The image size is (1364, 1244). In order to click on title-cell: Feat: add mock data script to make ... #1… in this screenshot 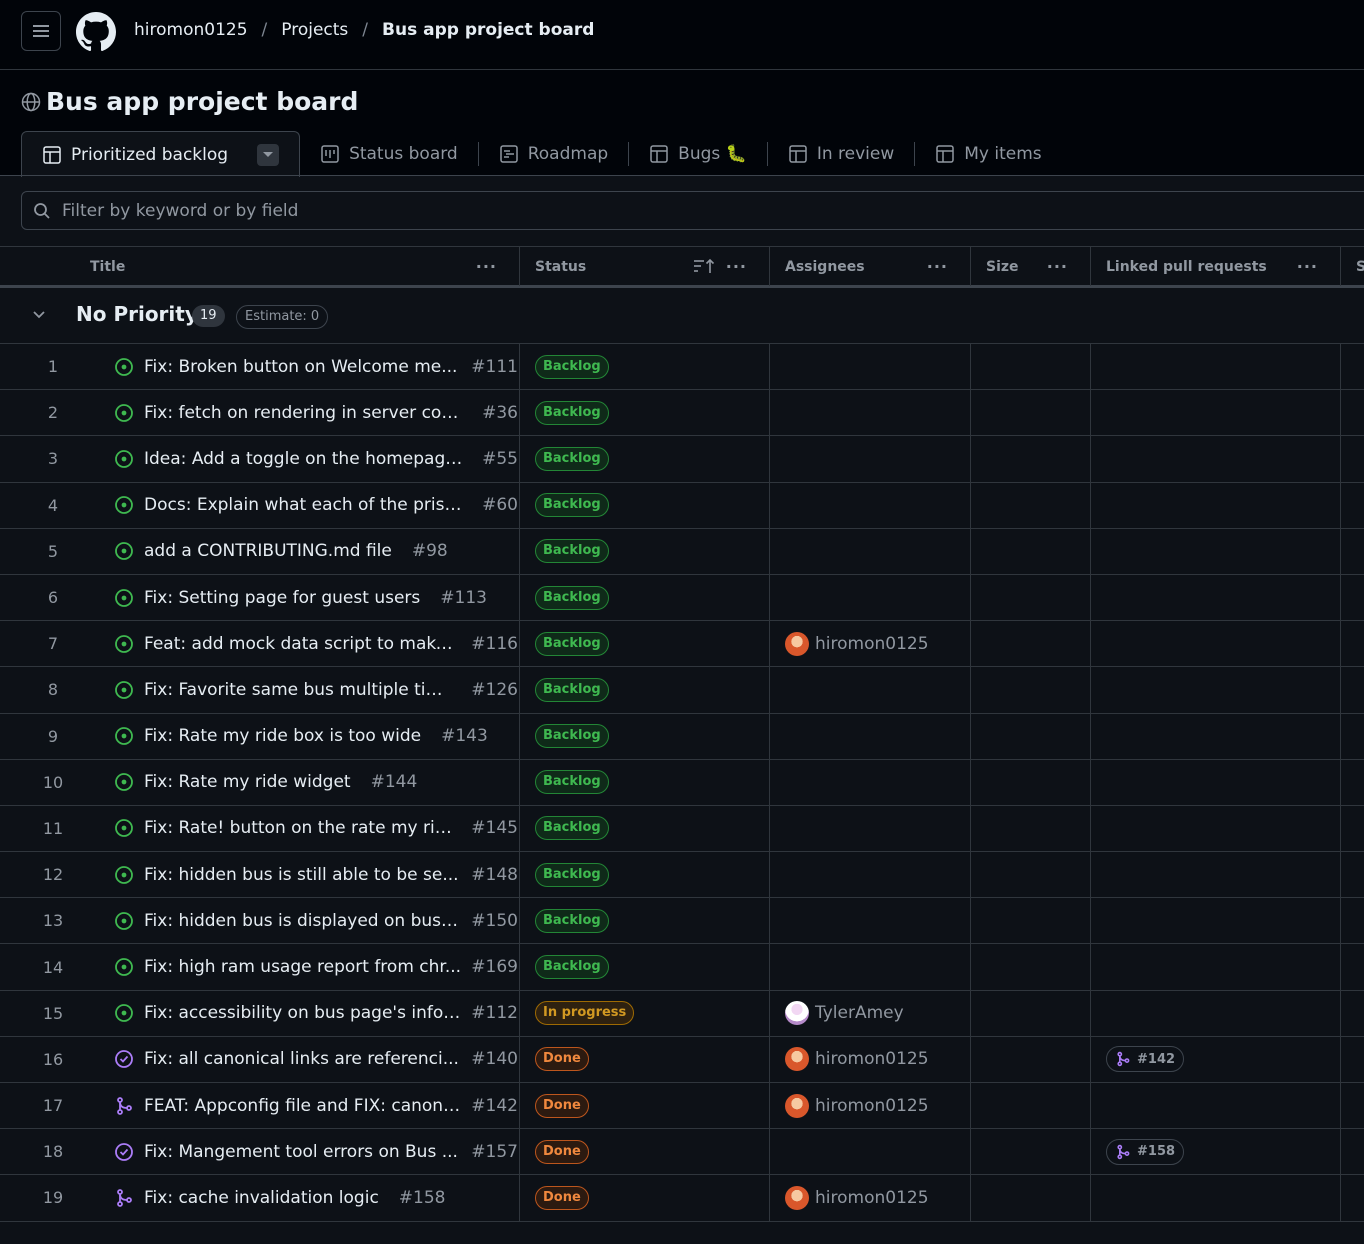, I will do `click(302, 644)`.